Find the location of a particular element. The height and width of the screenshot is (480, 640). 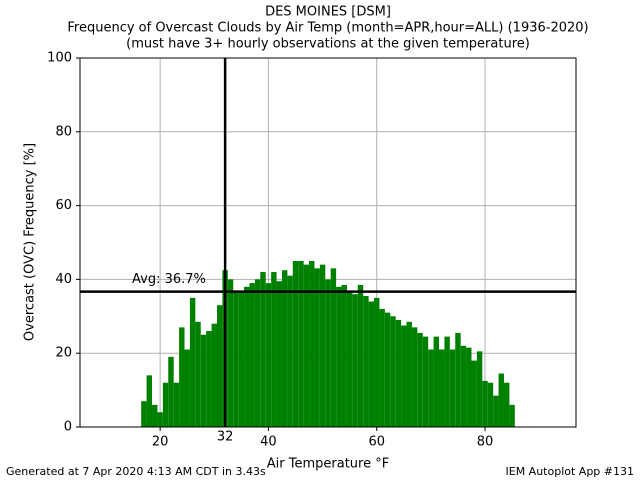

x-tick-label: 60 is located at coordinates (376, 442).